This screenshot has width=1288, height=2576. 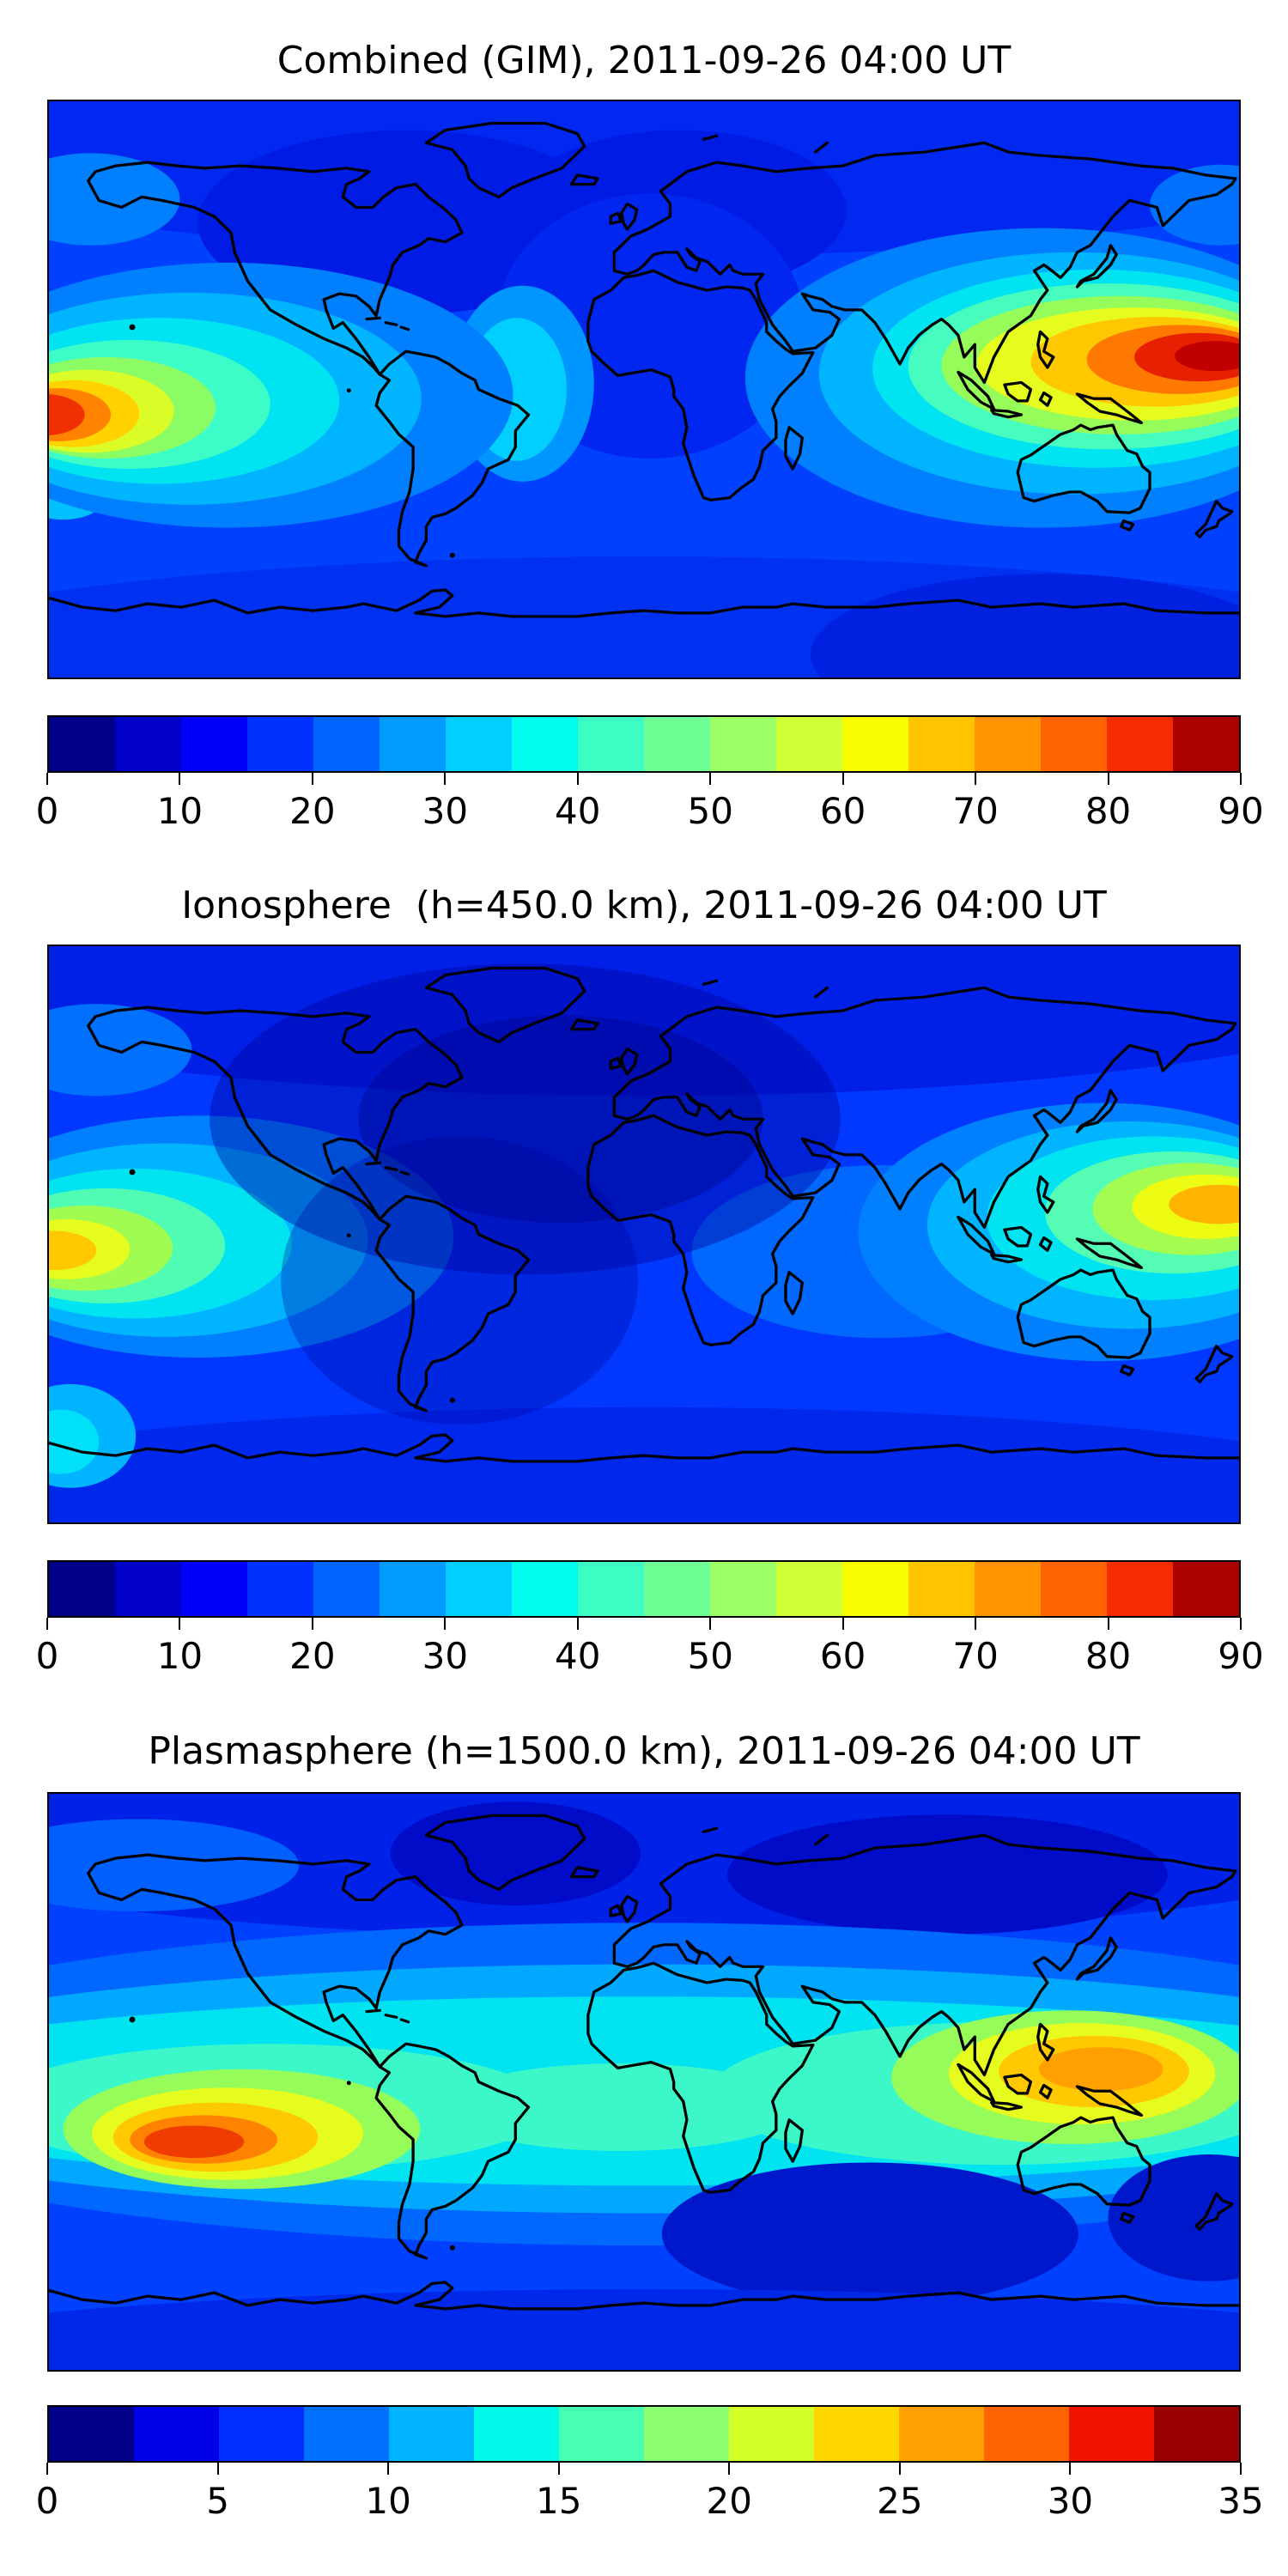 What do you see at coordinates (218, 2501) in the screenshot?
I see `colorbar-tick-label: 5` at bounding box center [218, 2501].